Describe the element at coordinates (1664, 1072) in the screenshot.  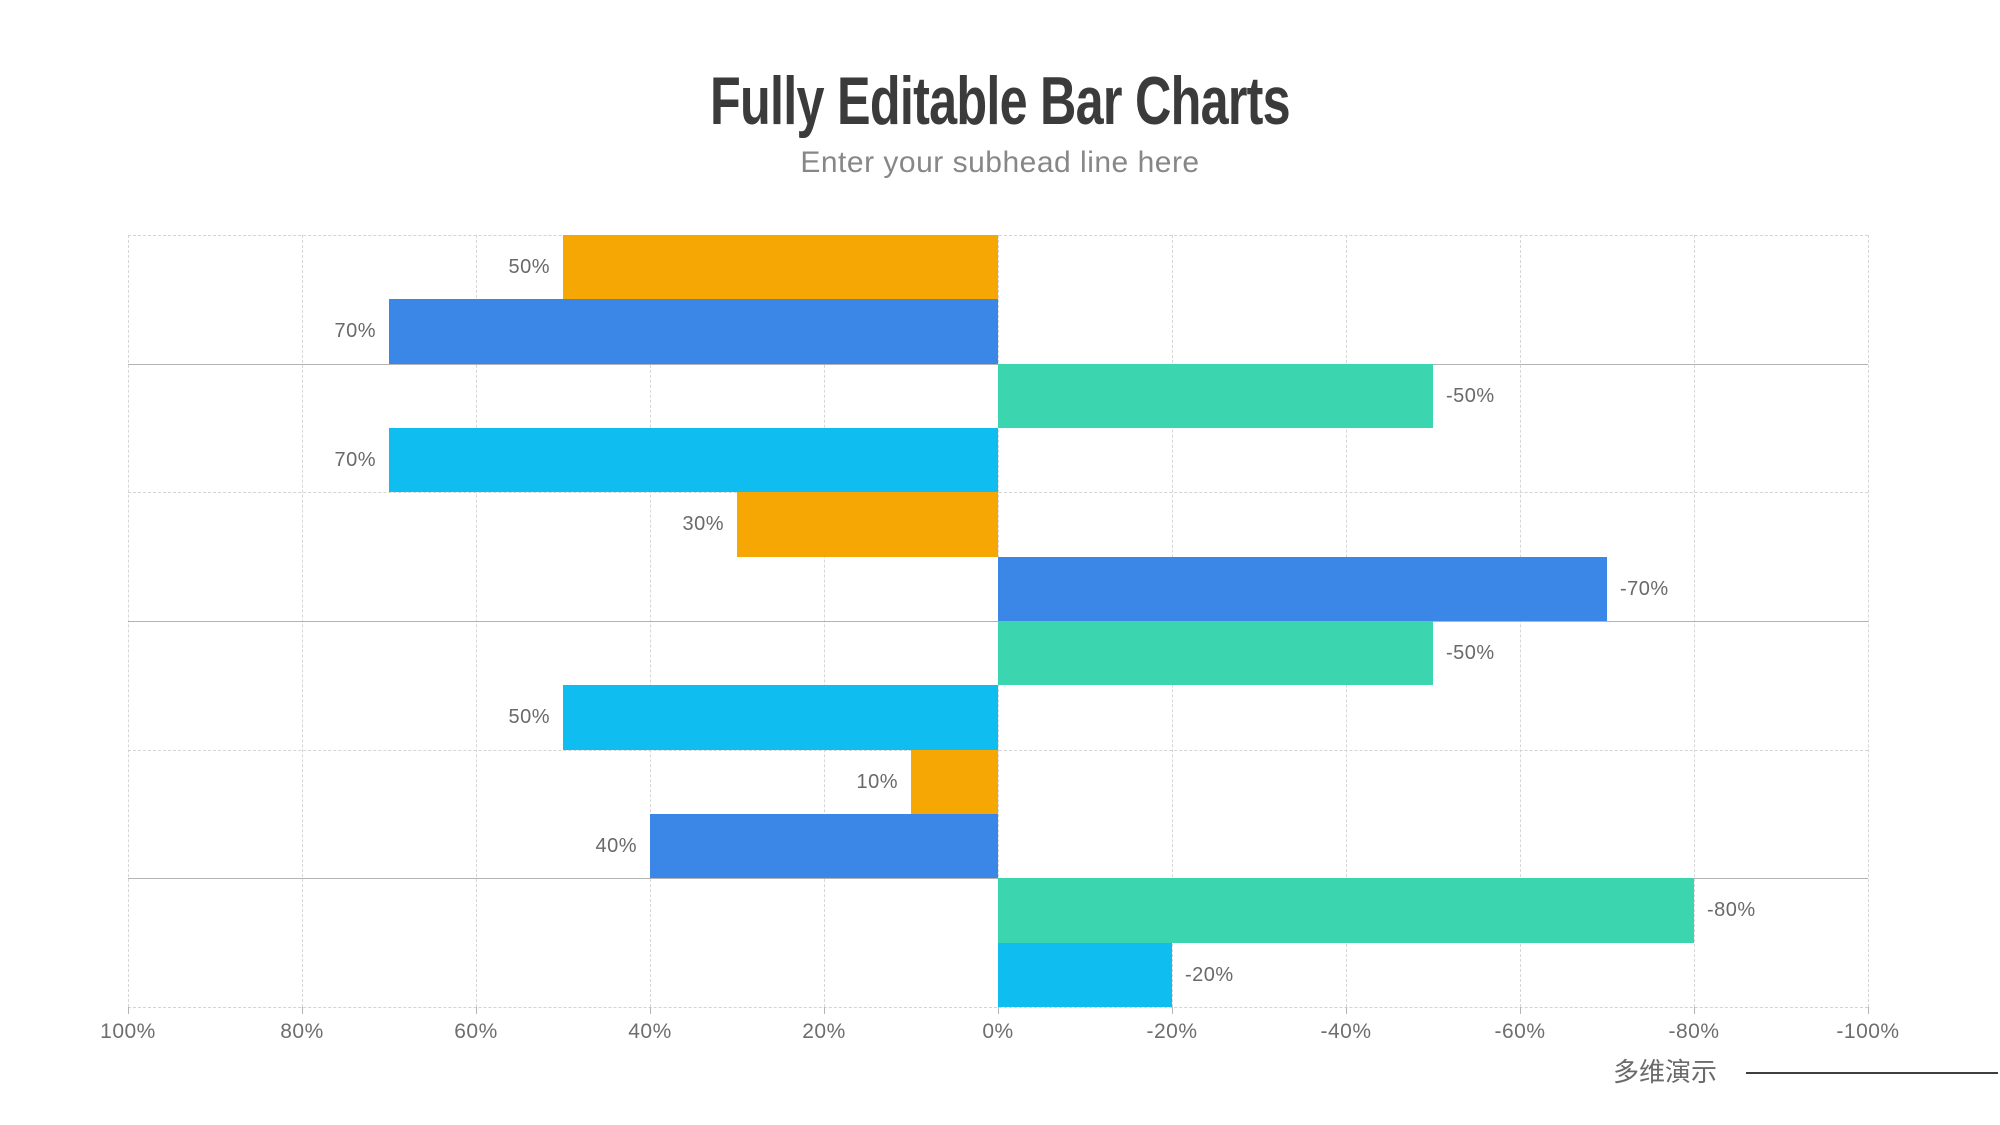
I see `brand-text: 多维演示` at that location.